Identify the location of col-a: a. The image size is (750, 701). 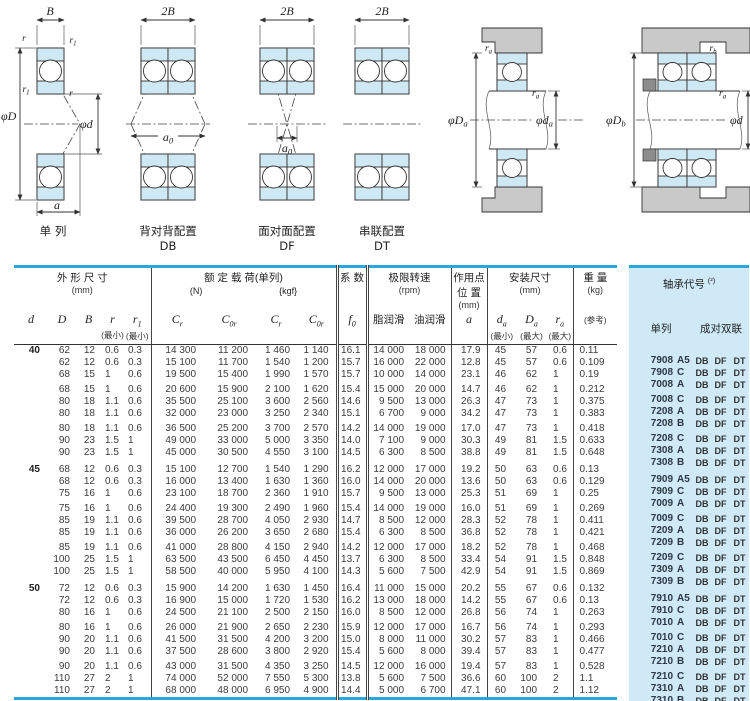
(469, 327).